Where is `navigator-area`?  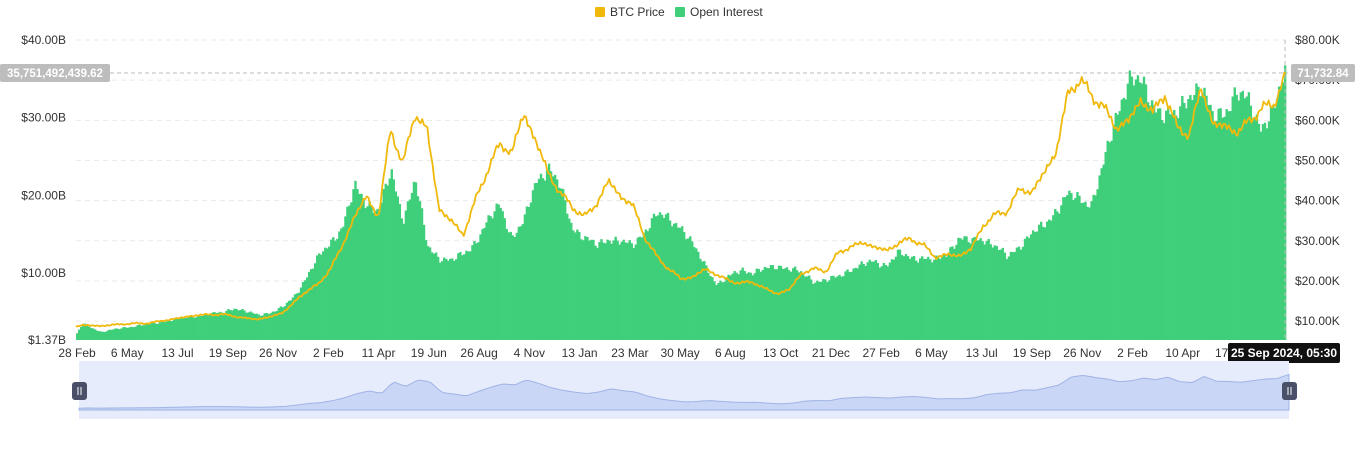
navigator-area is located at coordinates (684, 392).